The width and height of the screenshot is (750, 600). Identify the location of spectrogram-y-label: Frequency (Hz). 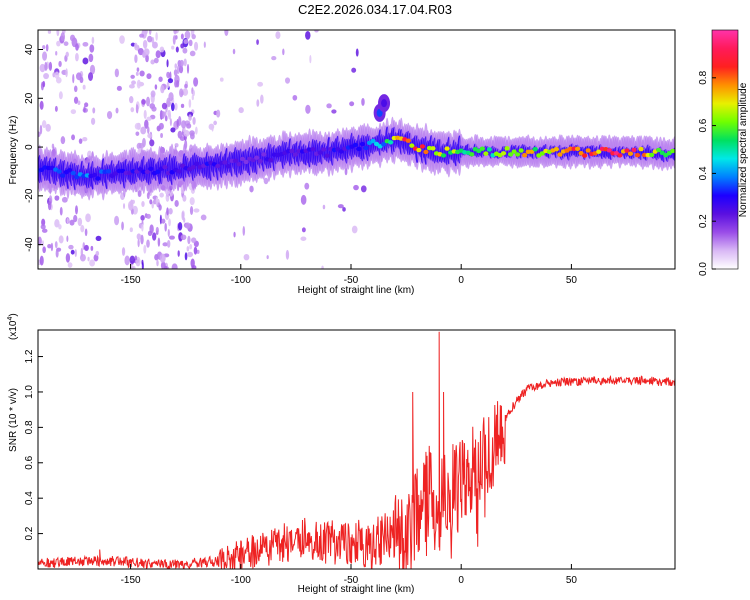
(13, 150).